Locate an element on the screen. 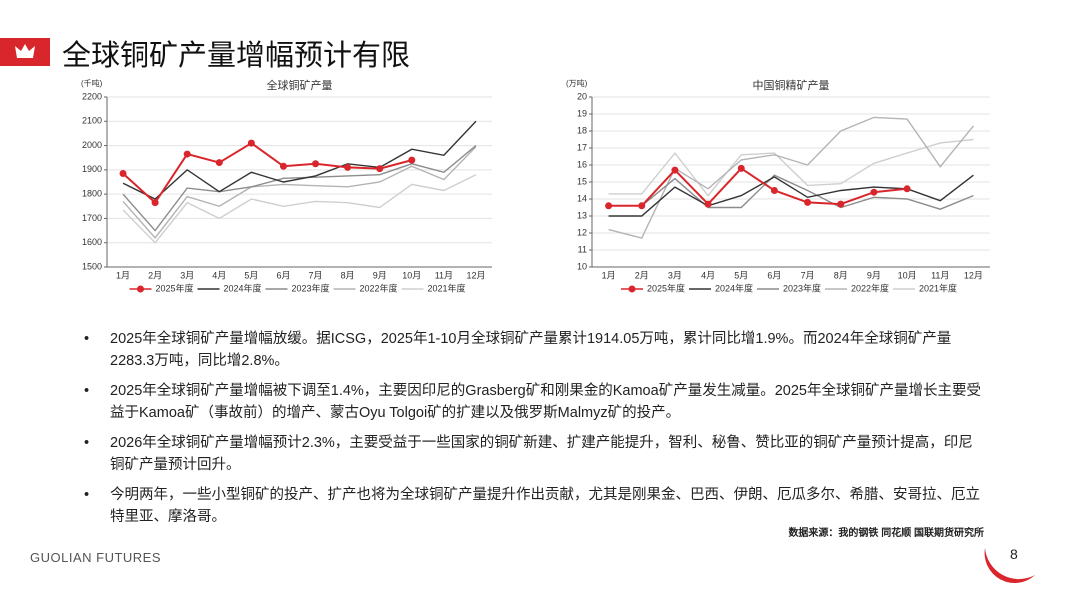  y-tick-label: 14 is located at coordinates (582, 198).